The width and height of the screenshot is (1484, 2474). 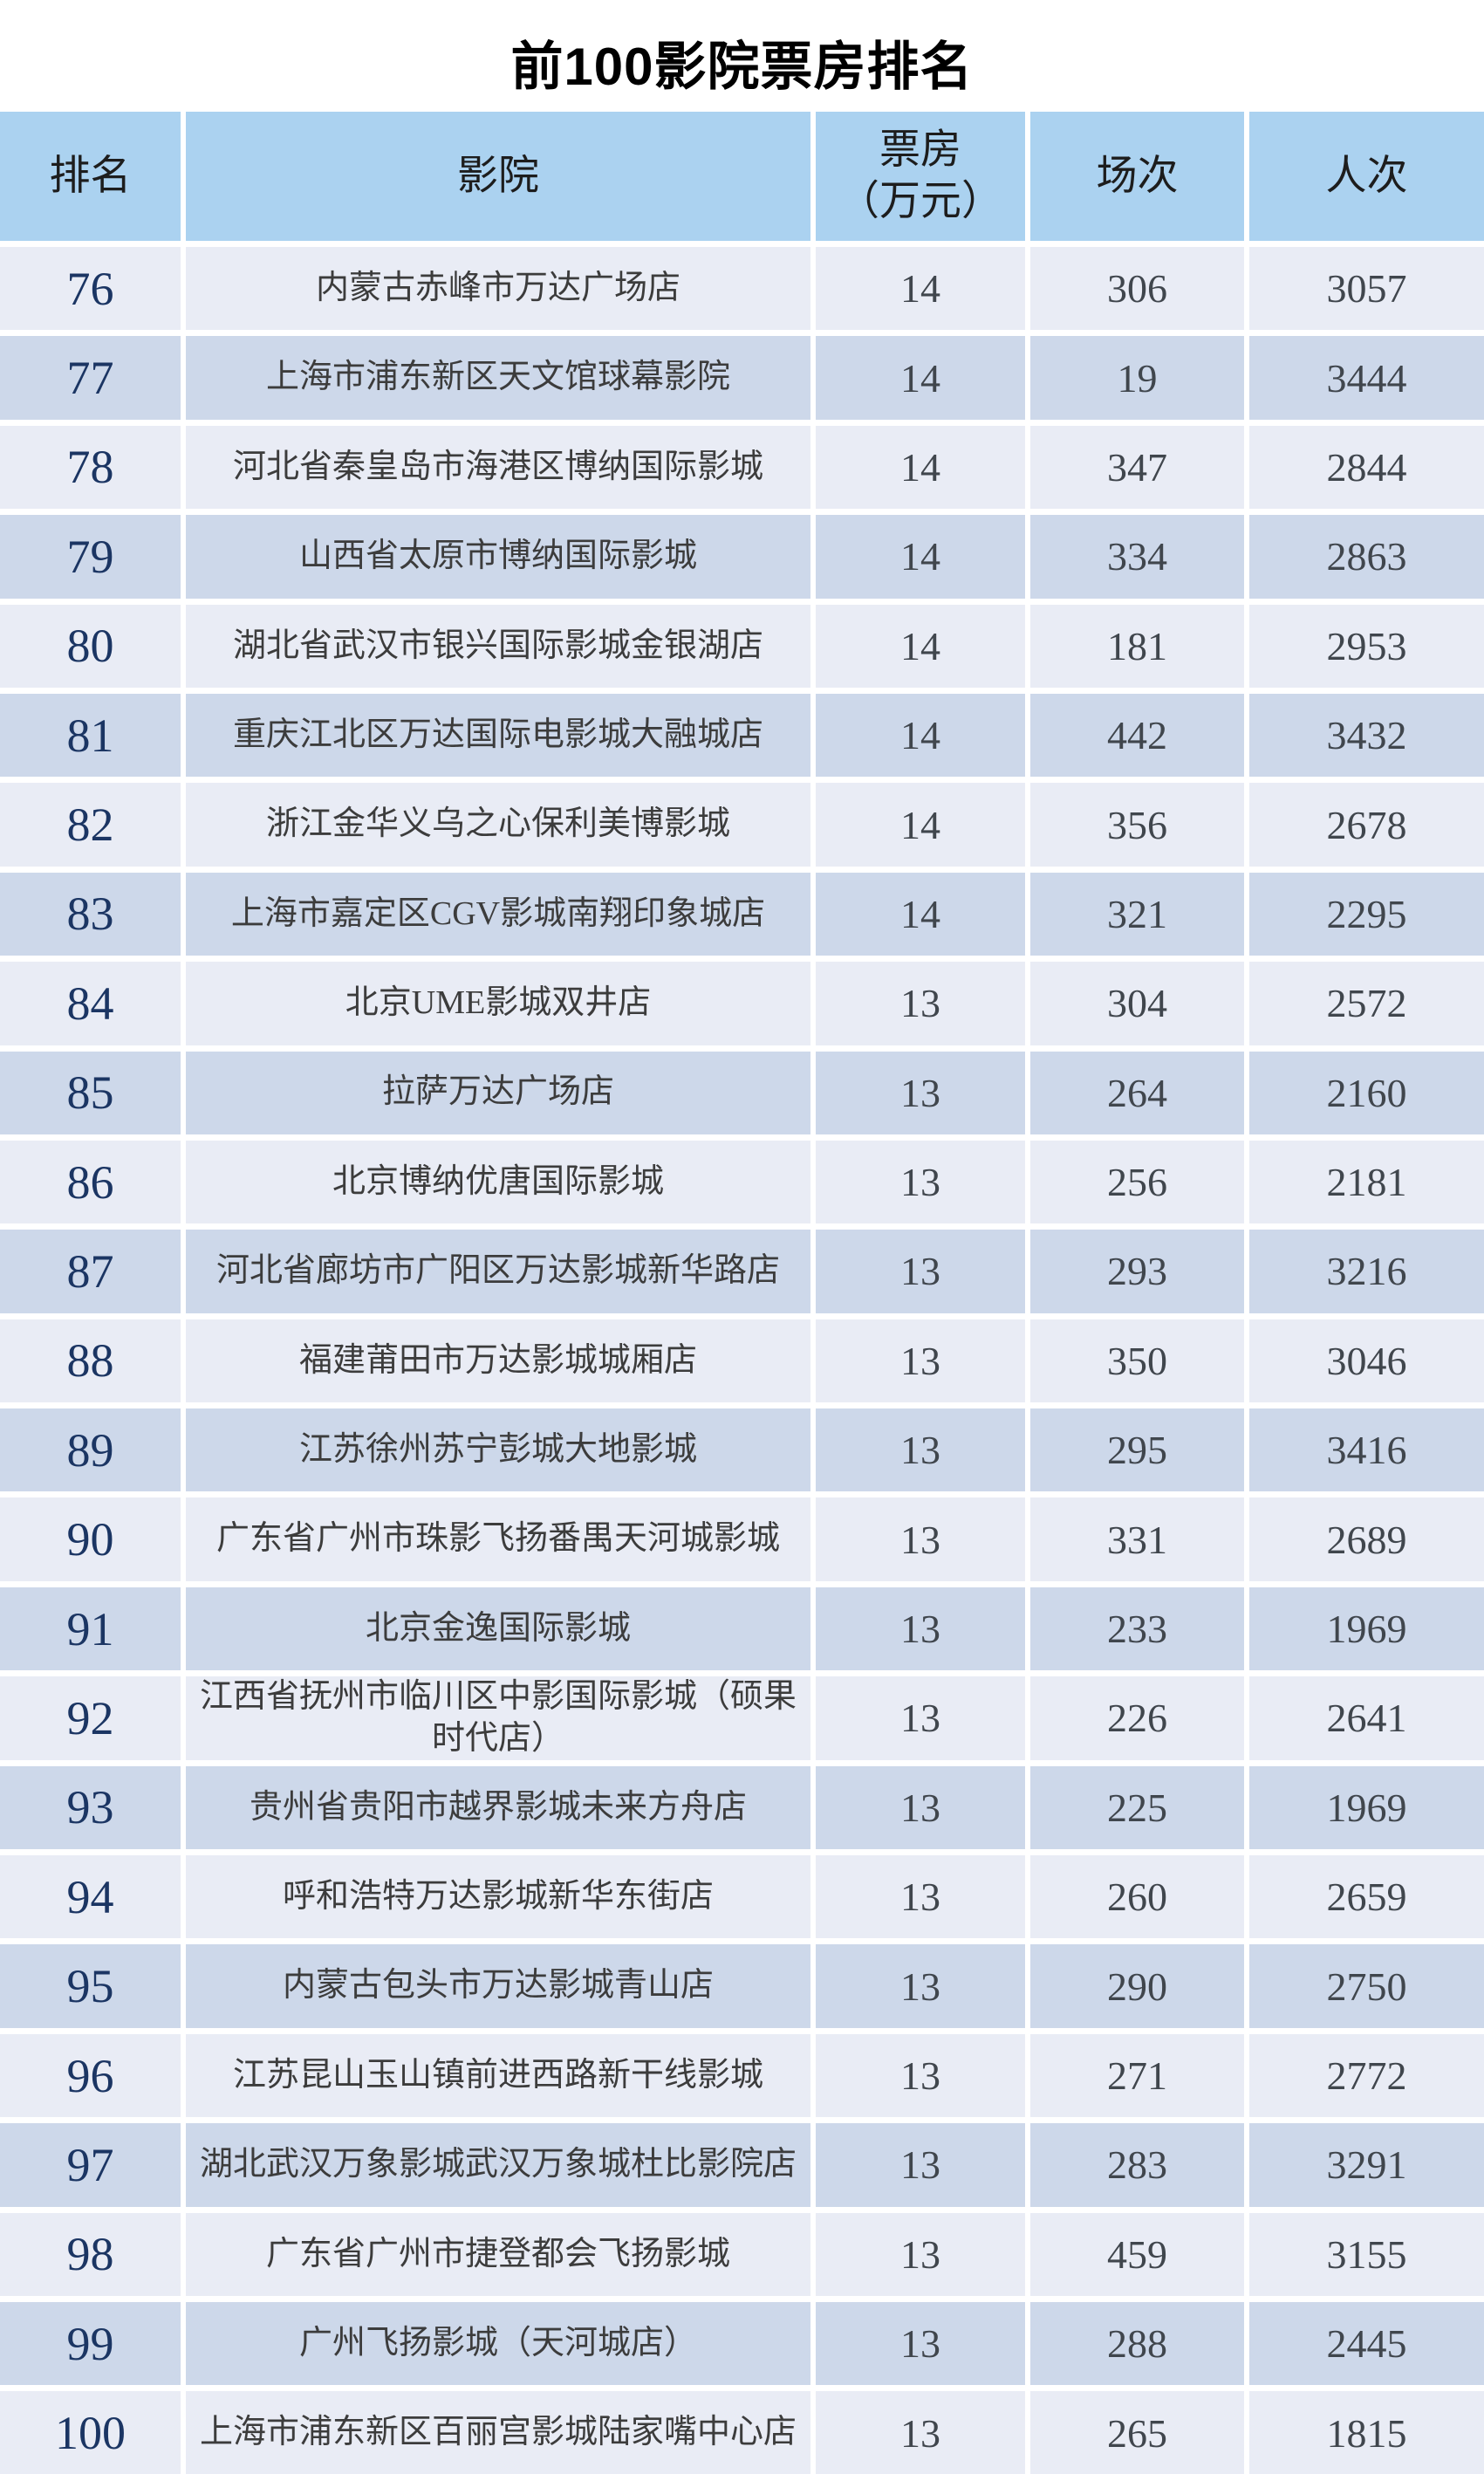 I want to click on column-header-sessions: 场次, so click(x=1137, y=176).